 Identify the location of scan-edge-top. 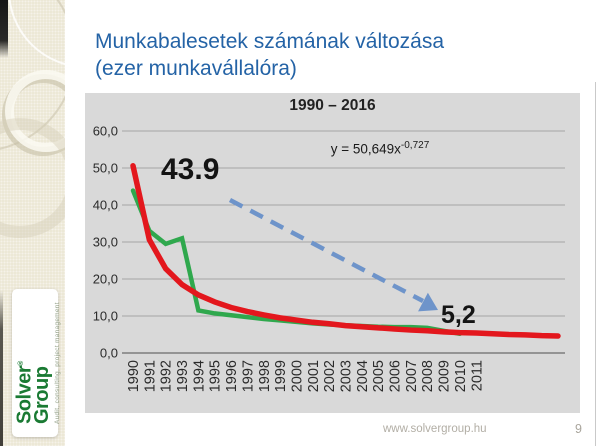
(4, 29).